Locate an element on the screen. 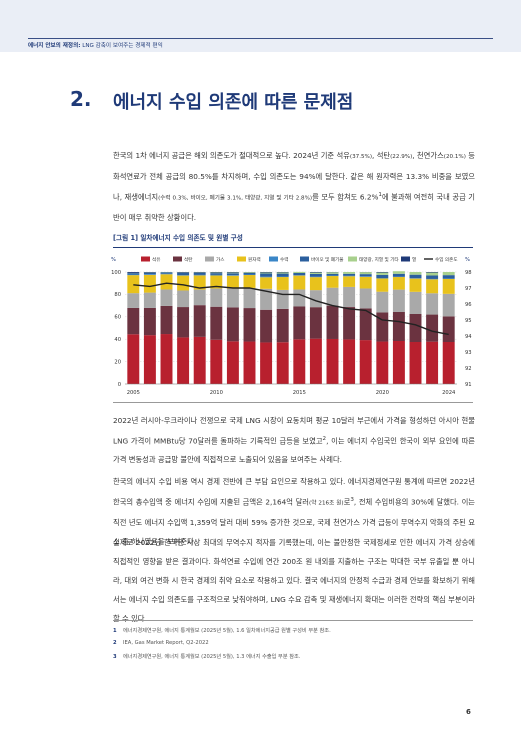  x-tick-2010: 2010 is located at coordinates (216, 393).